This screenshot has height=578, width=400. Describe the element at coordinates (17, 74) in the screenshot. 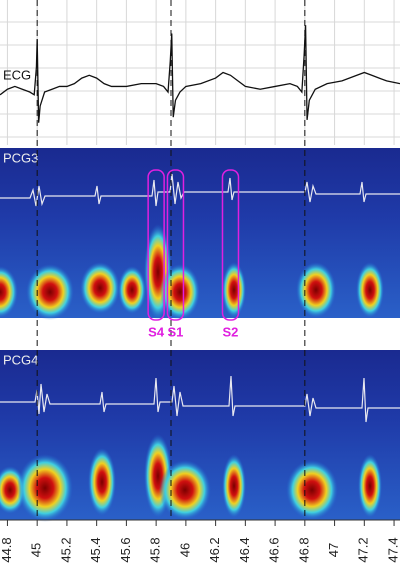

I see `panel-label: ECG` at that location.